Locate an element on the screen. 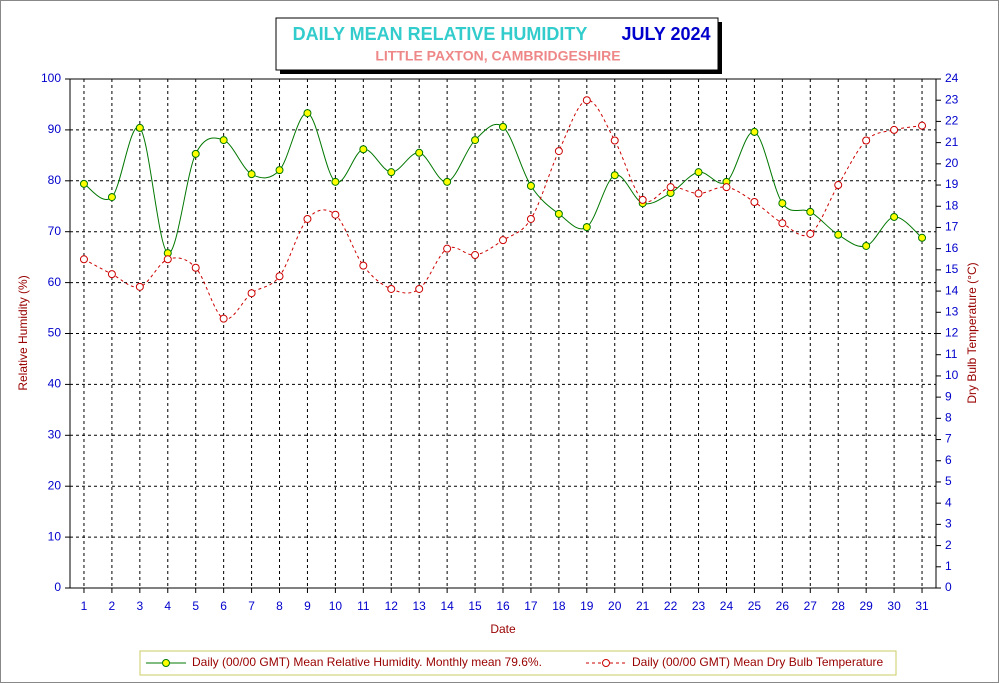  y2-tick-label: 16 is located at coordinates (952, 248).